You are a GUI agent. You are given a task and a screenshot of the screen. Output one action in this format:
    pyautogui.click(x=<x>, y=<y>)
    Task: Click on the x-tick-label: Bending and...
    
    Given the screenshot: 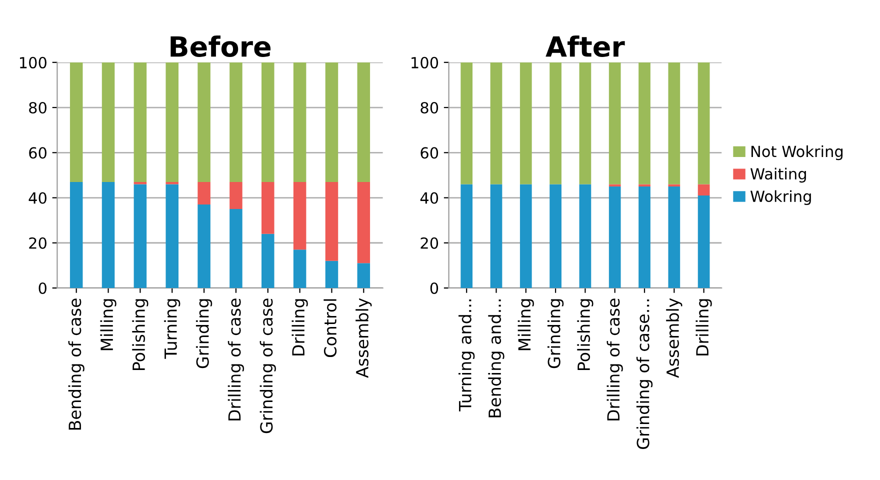 What is the action you would take?
    pyautogui.click(x=496, y=359)
    